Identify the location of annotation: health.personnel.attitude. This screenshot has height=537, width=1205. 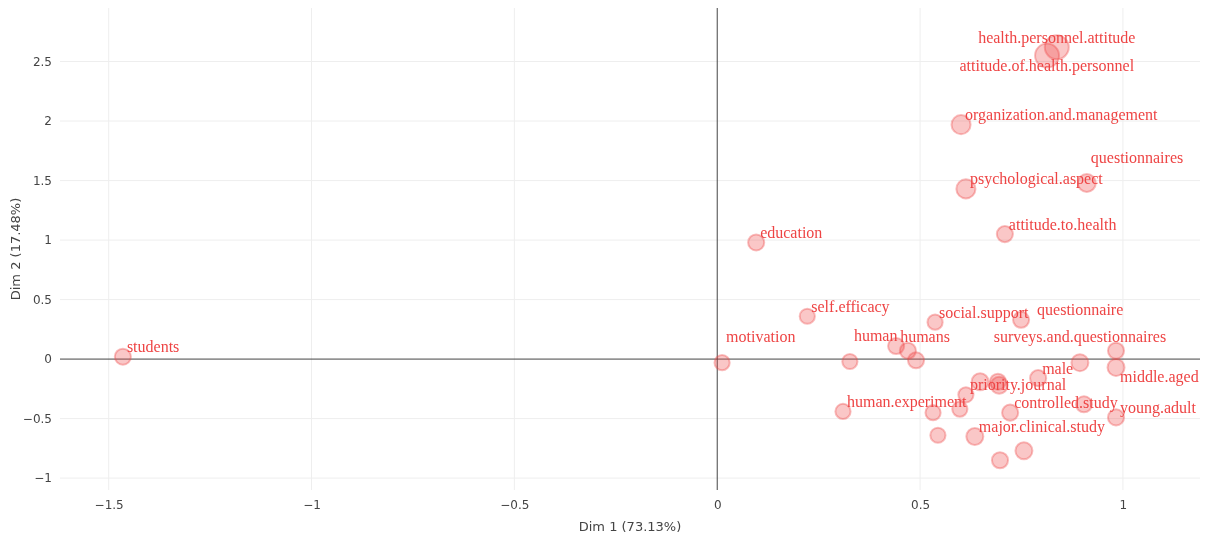
(1057, 37).